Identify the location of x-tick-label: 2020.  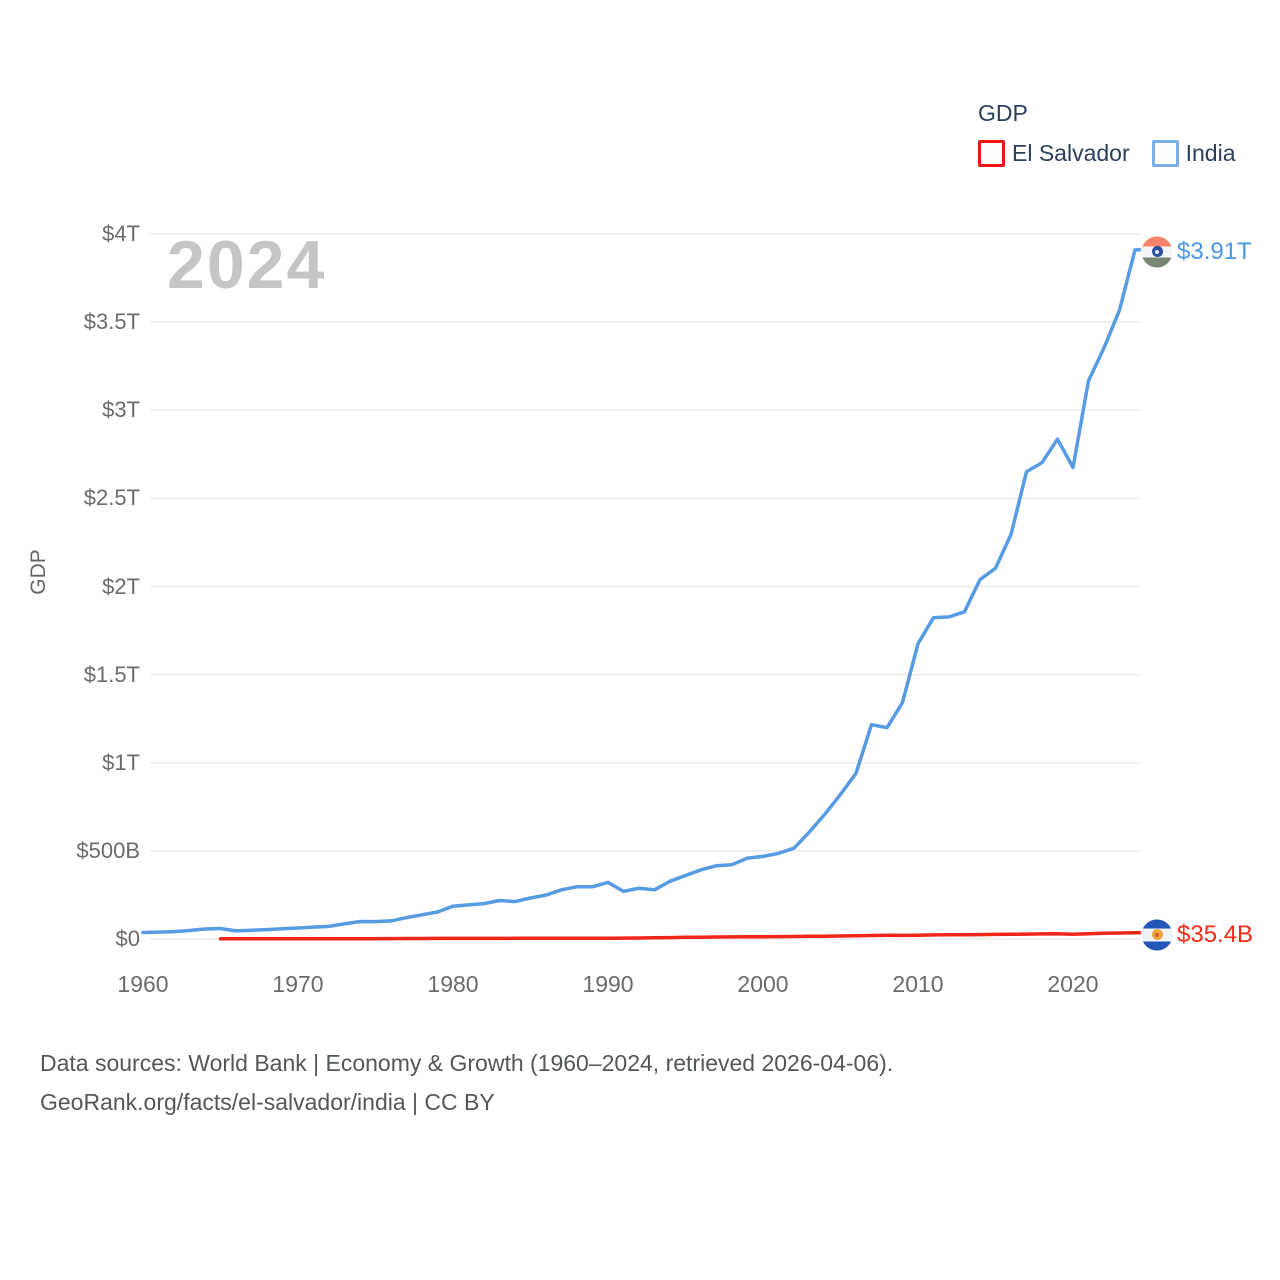
(1073, 984).